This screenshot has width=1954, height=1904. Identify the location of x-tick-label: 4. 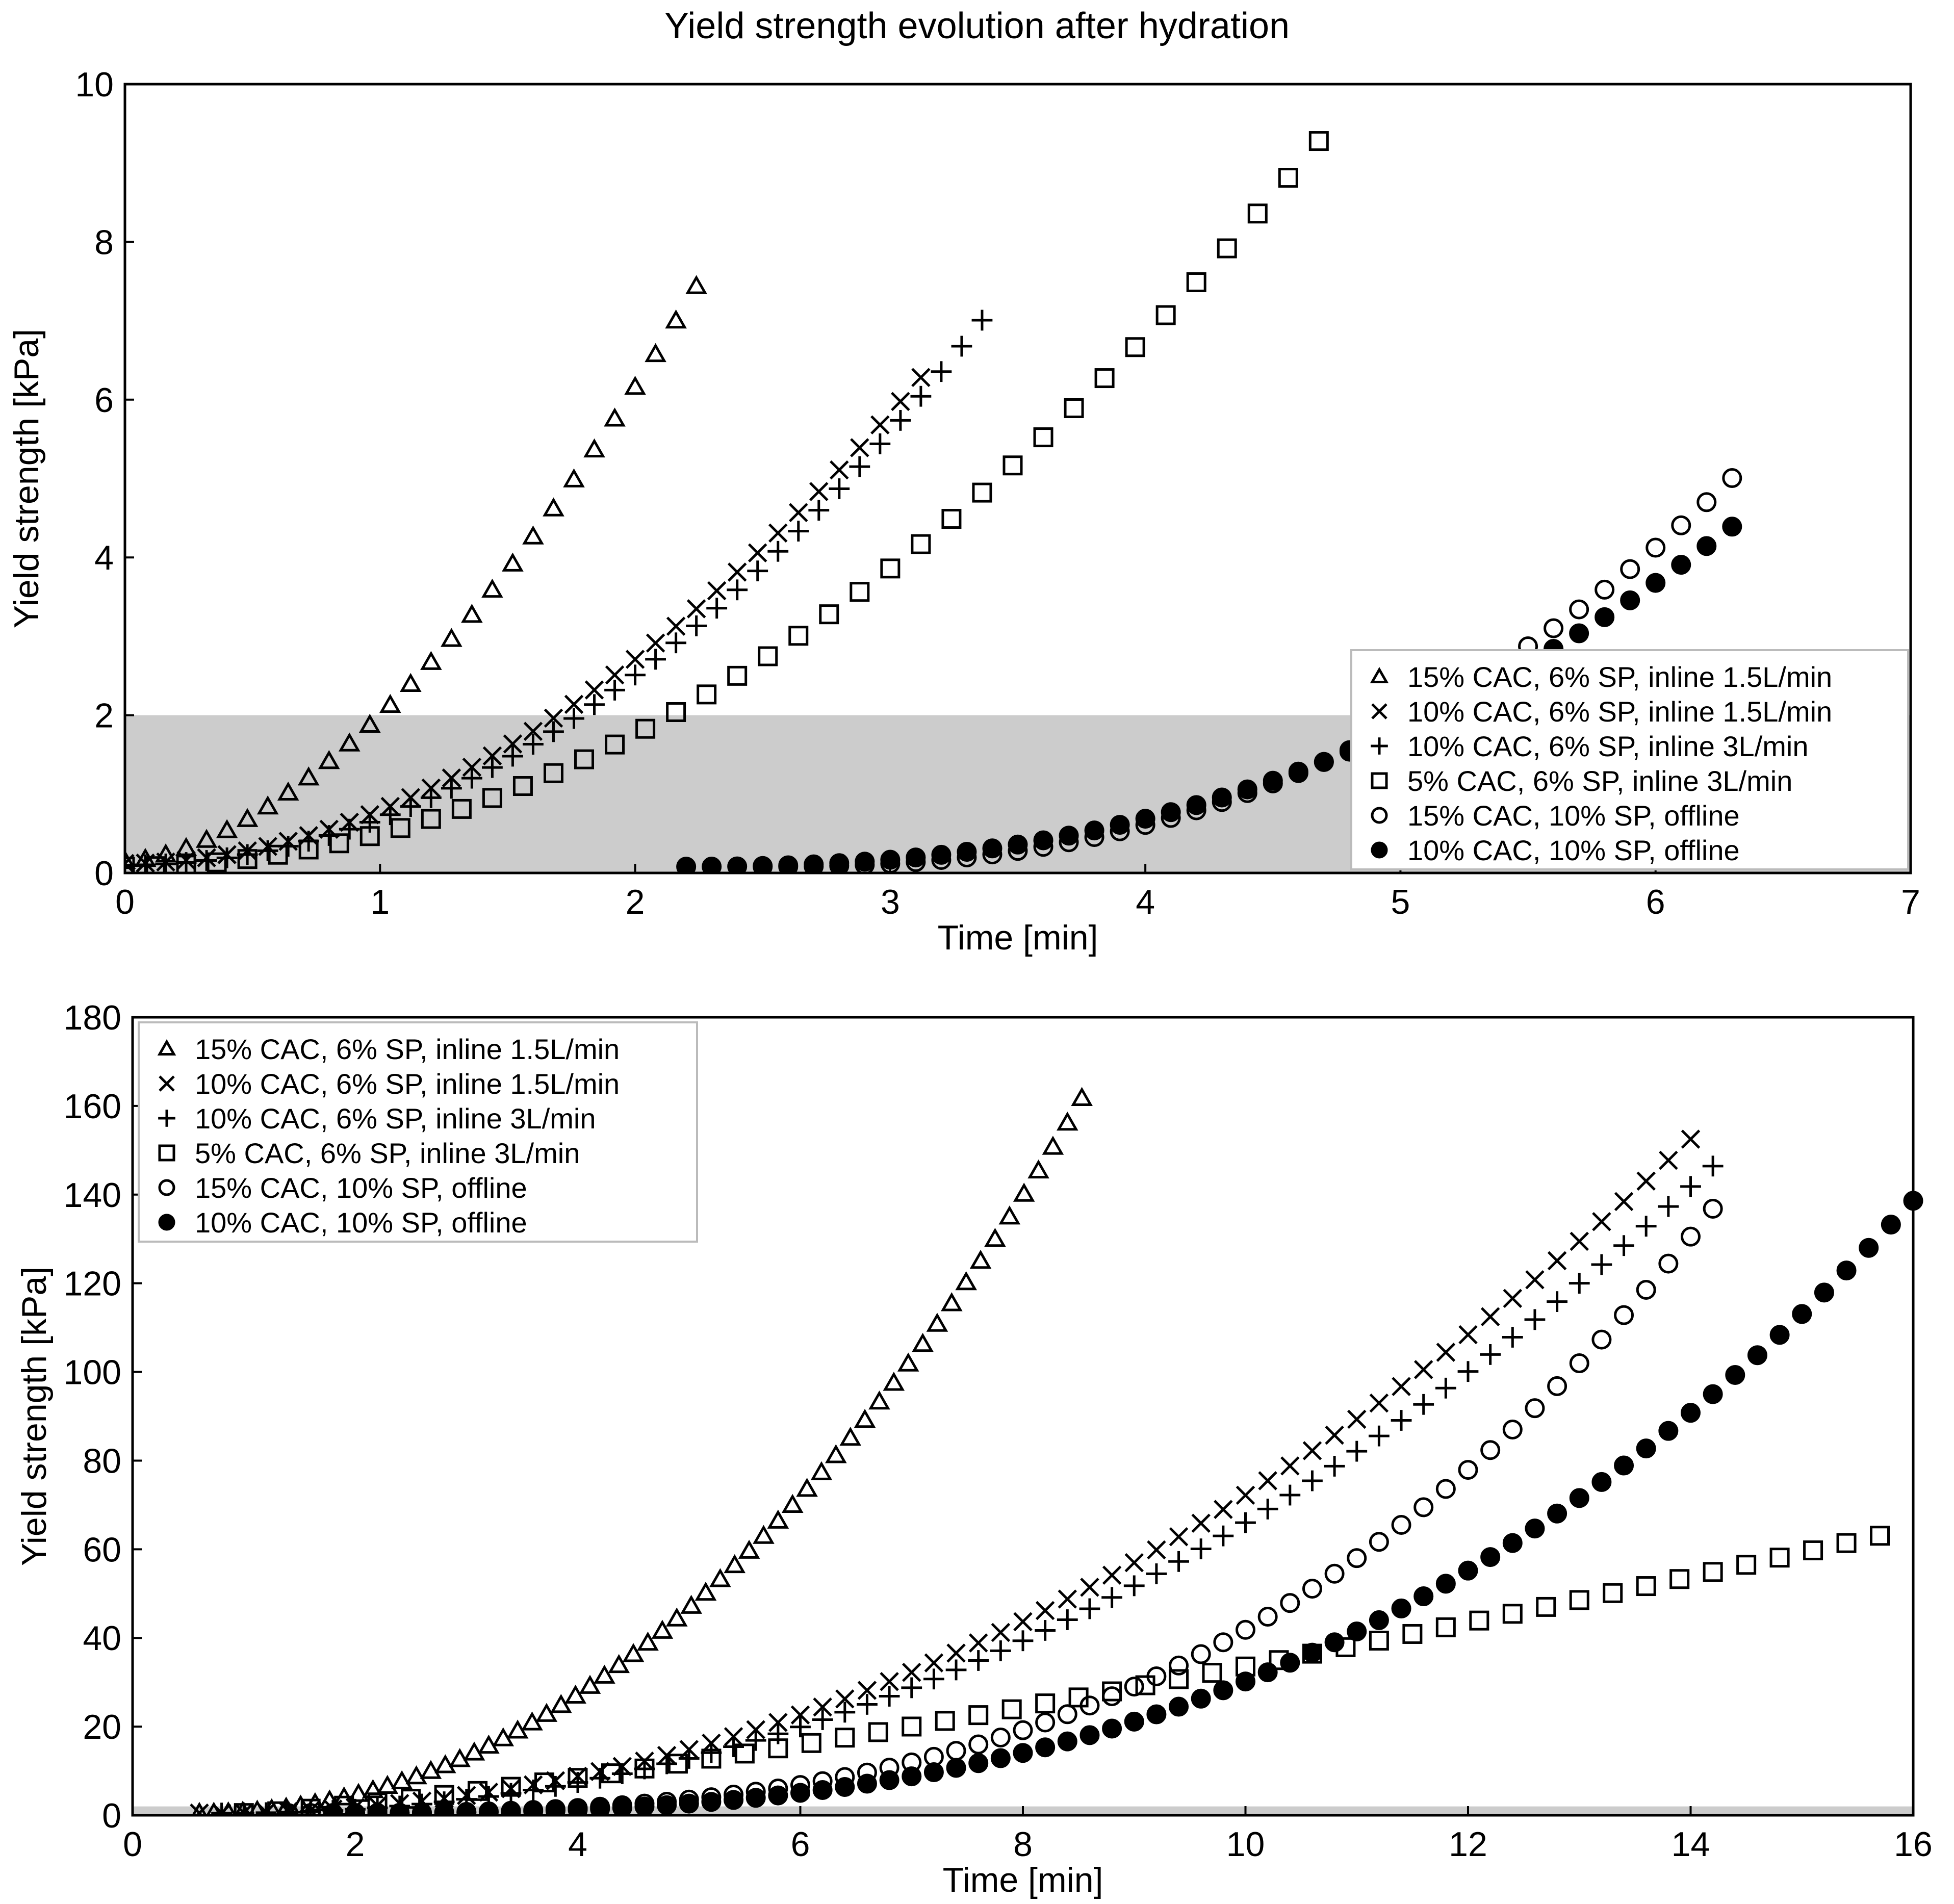
(577, 1844).